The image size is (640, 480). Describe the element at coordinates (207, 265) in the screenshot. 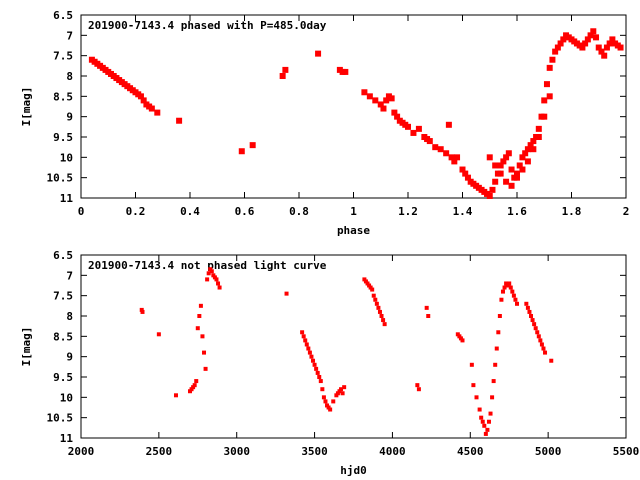

I see `panel-title: 201900-7143.4 not phased light curve` at that location.